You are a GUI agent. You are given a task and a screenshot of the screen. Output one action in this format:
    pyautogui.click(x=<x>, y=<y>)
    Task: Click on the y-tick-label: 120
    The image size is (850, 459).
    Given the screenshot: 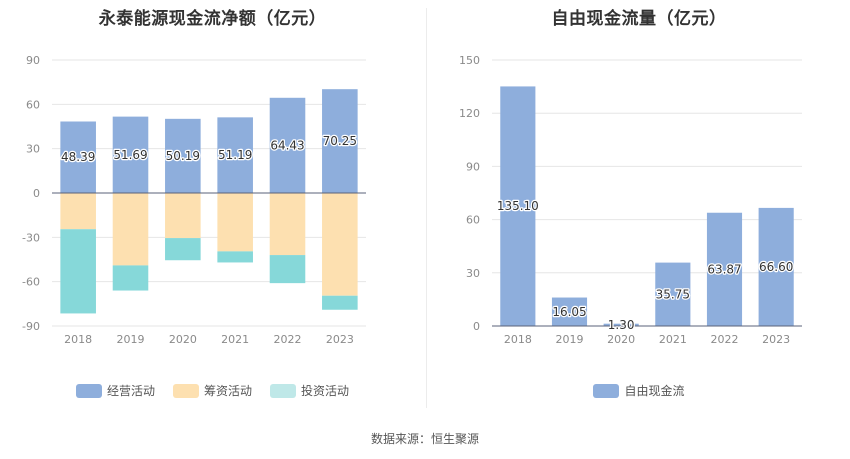 What is the action you would take?
    pyautogui.click(x=469, y=113)
    